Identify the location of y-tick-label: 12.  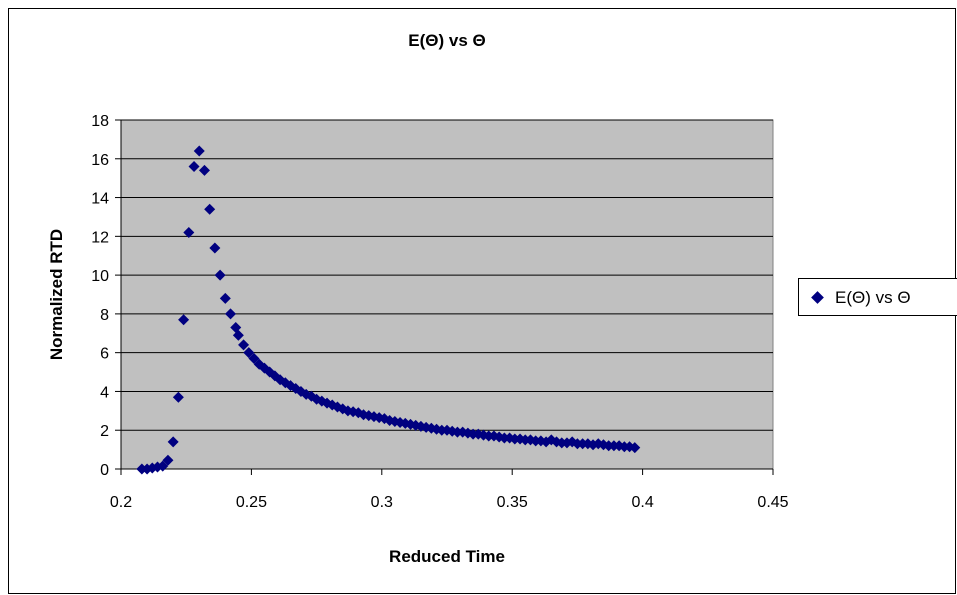
(100, 237).